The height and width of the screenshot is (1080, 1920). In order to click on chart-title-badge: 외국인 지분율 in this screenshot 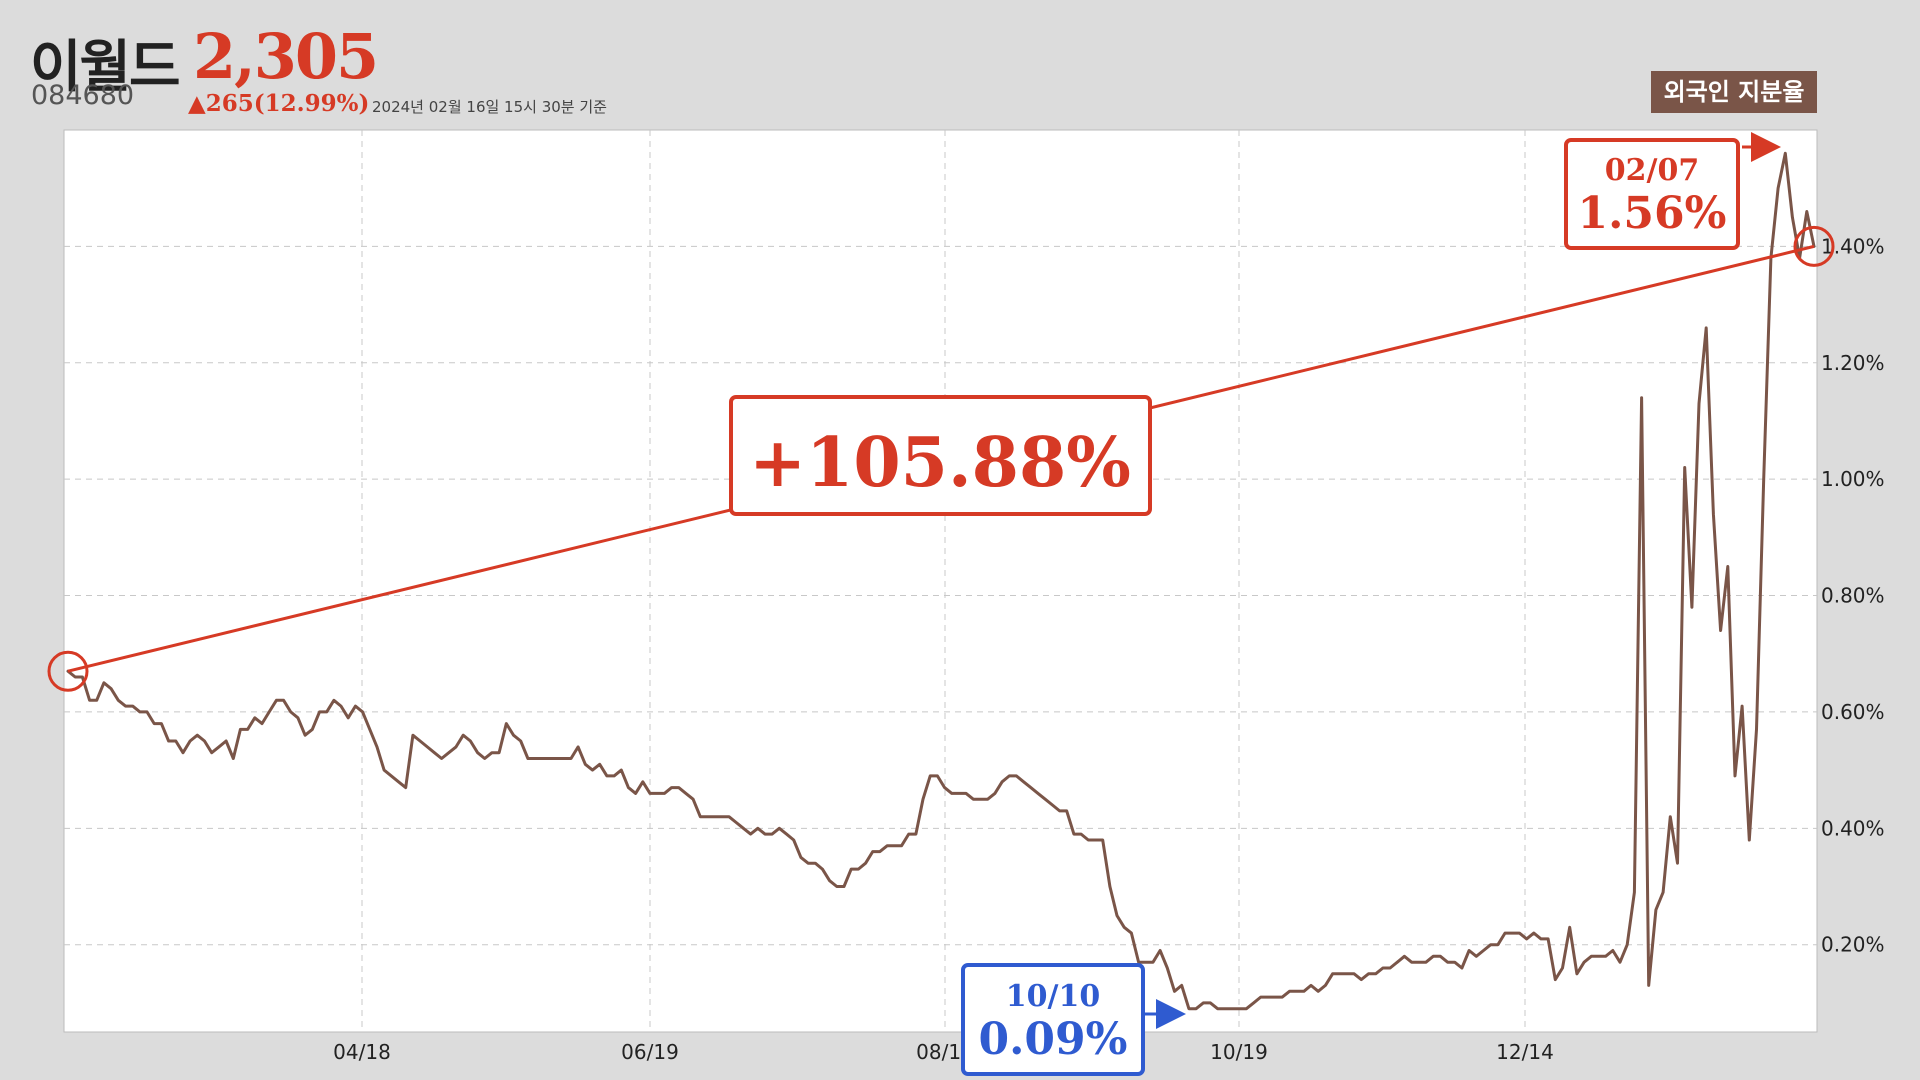, I will do `click(1734, 92)`.